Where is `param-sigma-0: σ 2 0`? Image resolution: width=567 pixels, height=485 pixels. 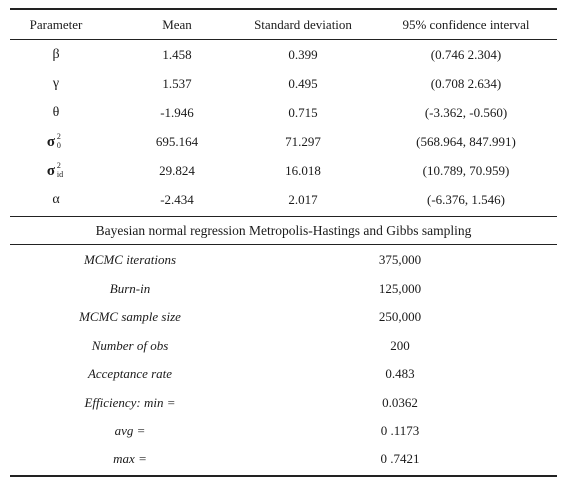
param-sigma-0: σ 2 0 is located at coordinates (56, 141).